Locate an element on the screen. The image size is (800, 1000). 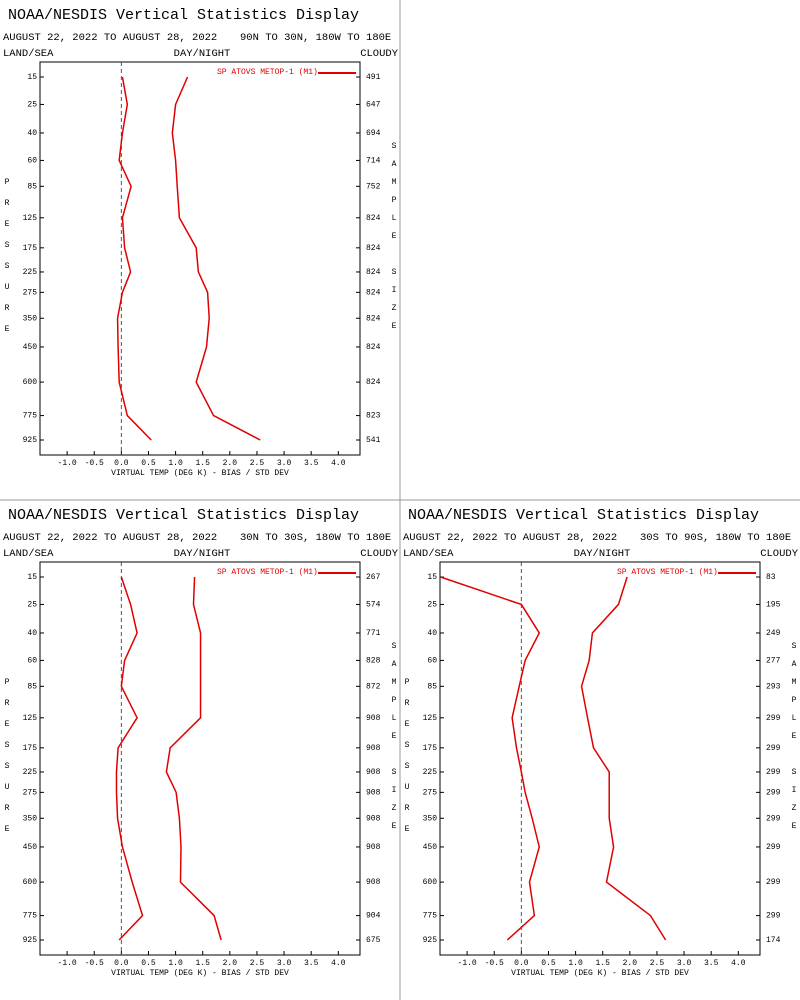
sample-size: 541 is located at coordinates (373, 440).